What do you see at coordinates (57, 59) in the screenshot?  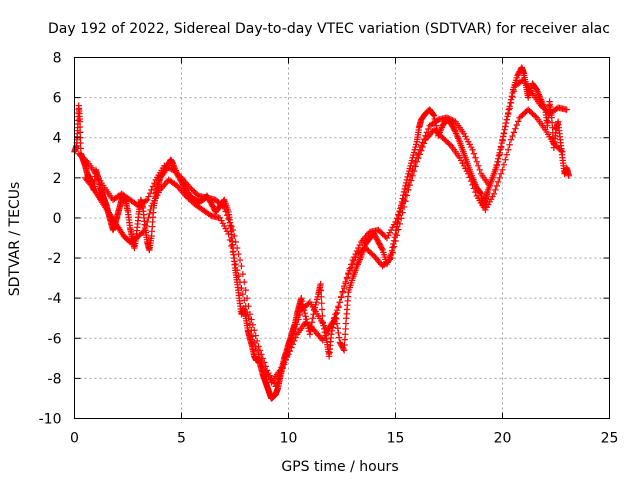 I see `y-tick-label: 8` at bounding box center [57, 59].